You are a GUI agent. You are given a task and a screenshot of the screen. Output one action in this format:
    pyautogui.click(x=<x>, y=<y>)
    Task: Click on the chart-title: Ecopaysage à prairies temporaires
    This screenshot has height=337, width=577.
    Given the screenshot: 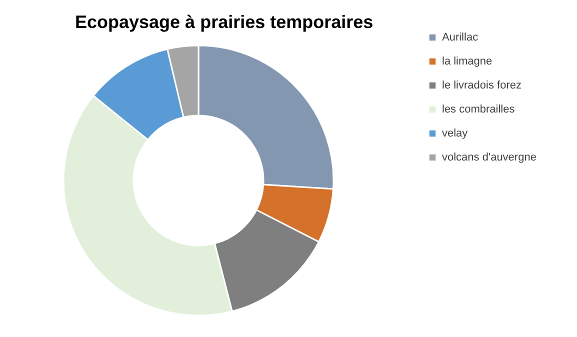 What is the action you would take?
    pyautogui.click(x=224, y=22)
    